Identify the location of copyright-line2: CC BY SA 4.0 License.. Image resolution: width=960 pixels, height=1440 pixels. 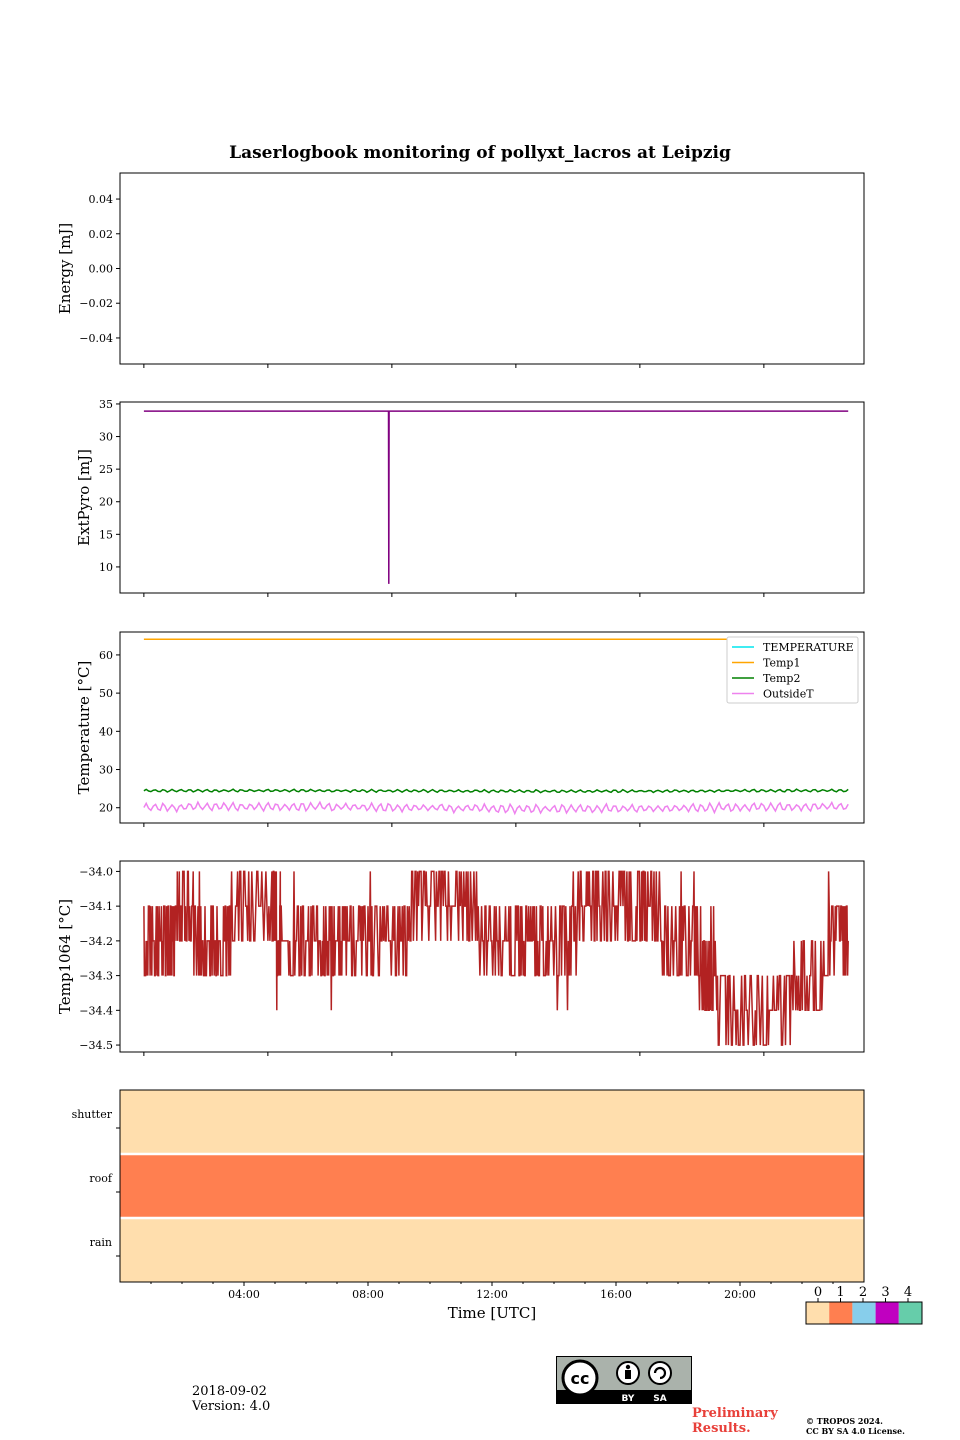
(855, 1431).